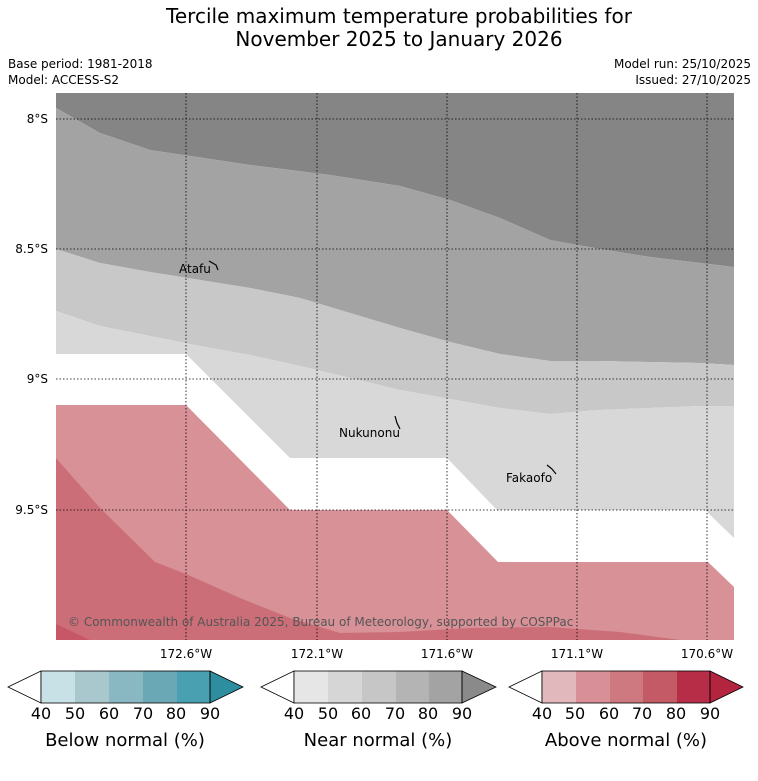  Describe the element at coordinates (277, 687) in the screenshot. I see `near-low-extend` at that location.